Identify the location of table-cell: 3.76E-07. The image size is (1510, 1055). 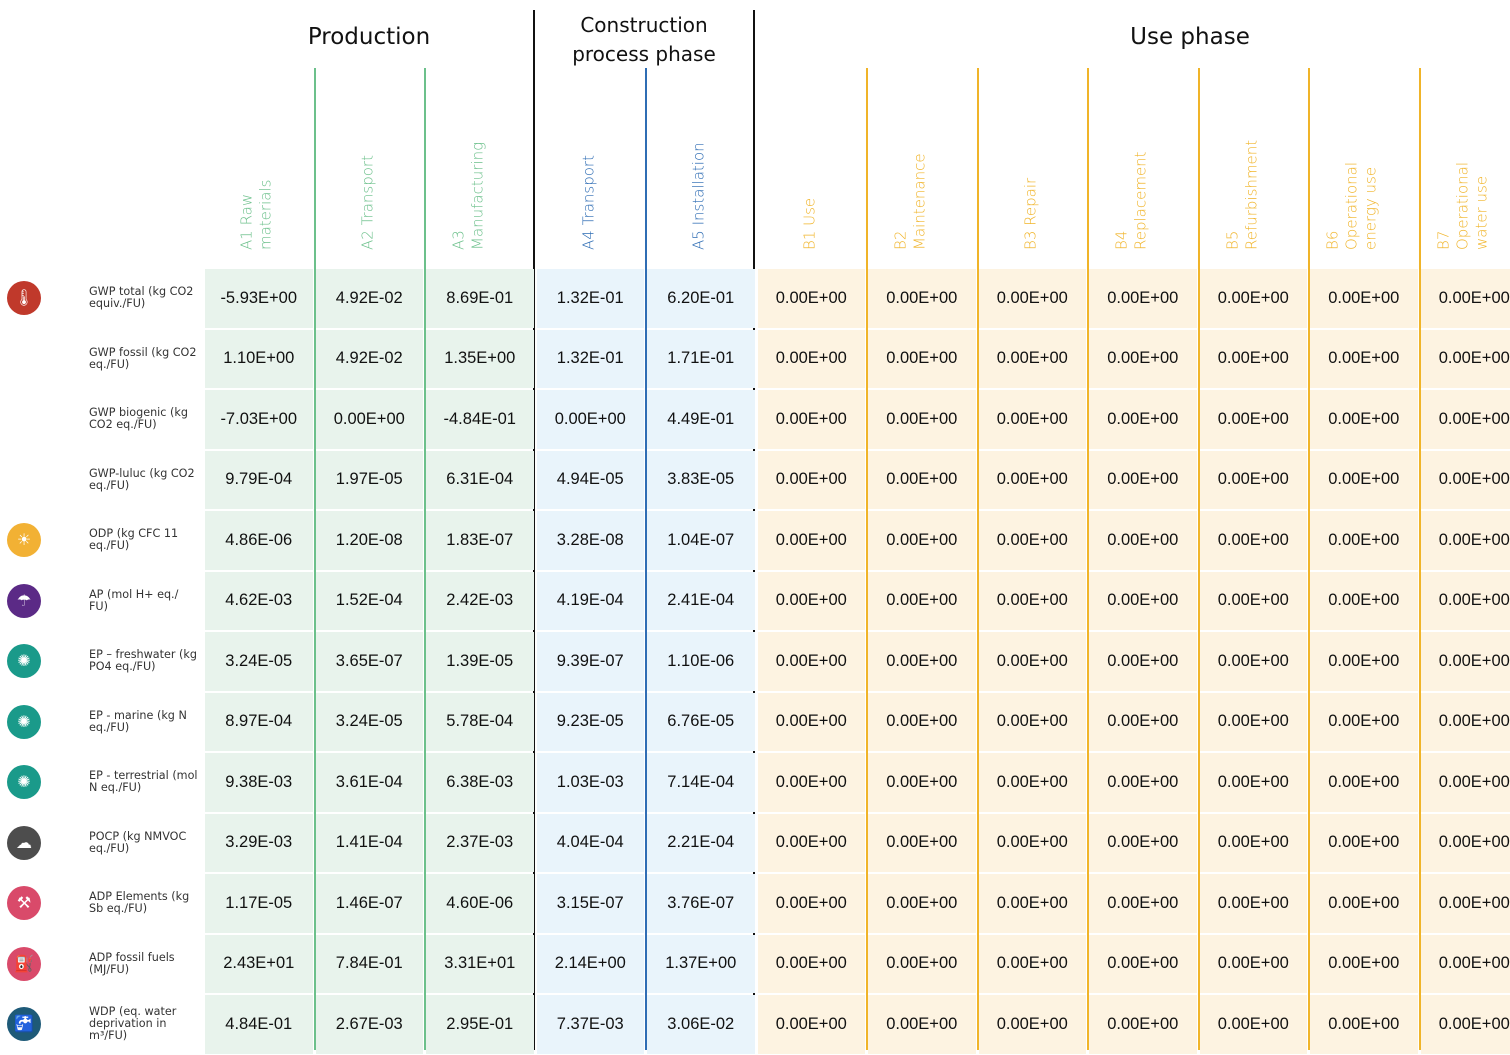
(701, 903).